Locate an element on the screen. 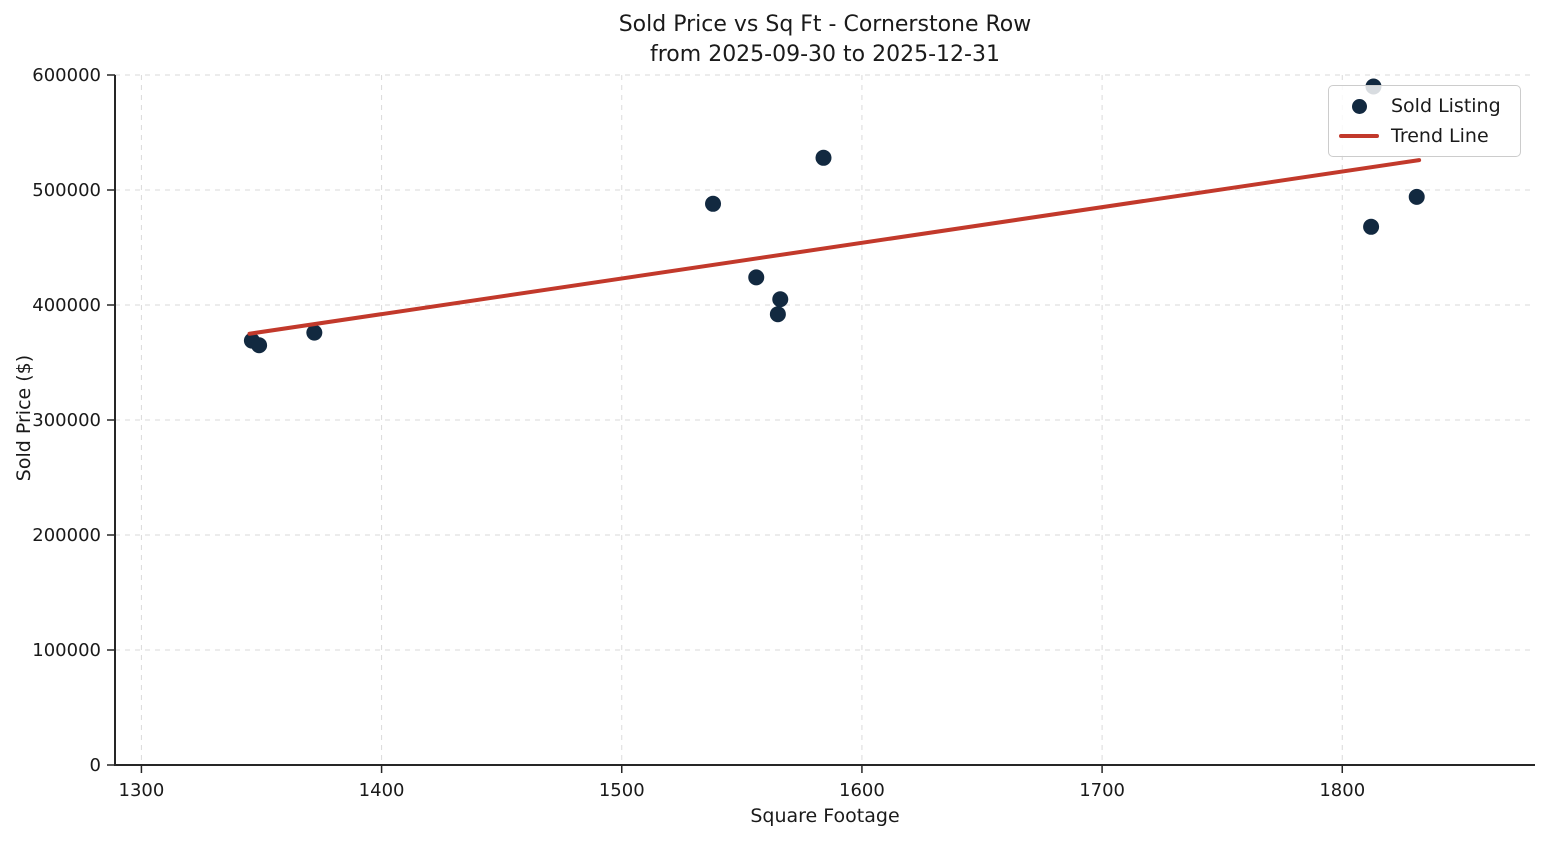 This screenshot has width=1547, height=845. x-tick-label: 1500 is located at coordinates (622, 790).